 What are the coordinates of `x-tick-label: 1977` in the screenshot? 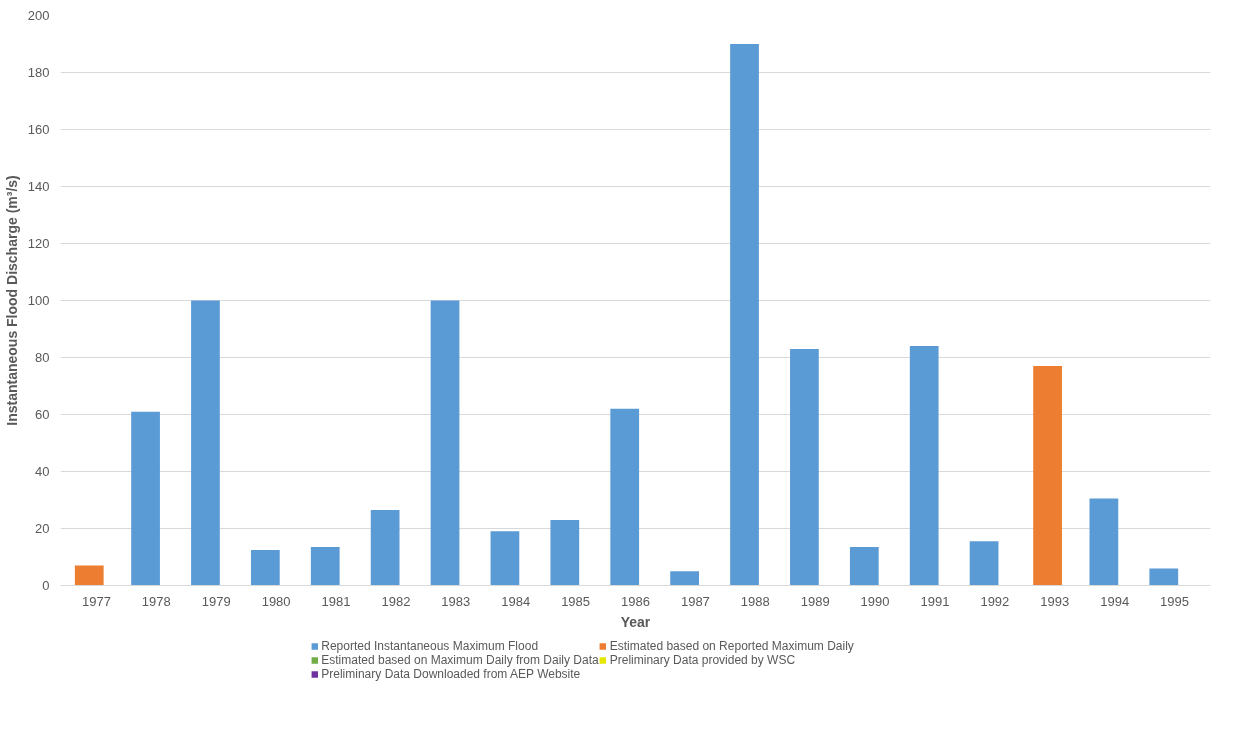 It's located at (96, 601).